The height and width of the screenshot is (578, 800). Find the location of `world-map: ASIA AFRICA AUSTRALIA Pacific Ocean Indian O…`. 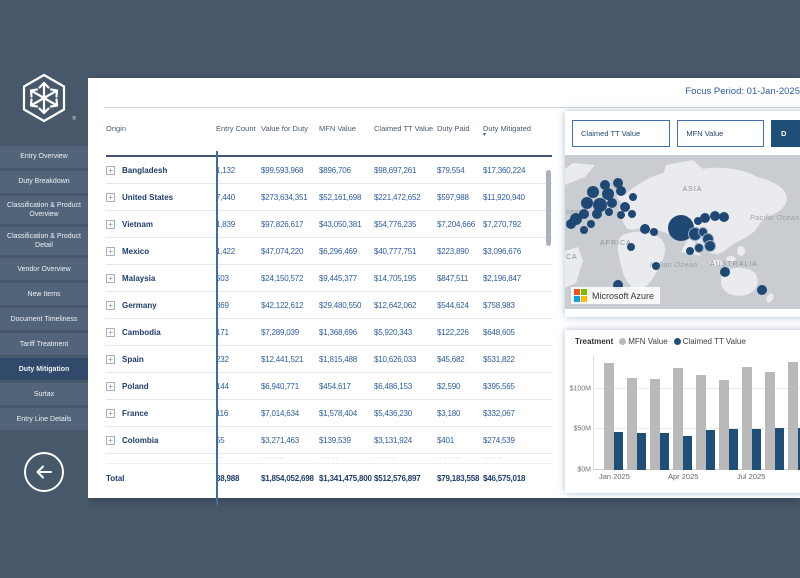

world-map: ASIA AFRICA AUSTRALIA Pacific Ocean Indian O… is located at coordinates (682, 232).